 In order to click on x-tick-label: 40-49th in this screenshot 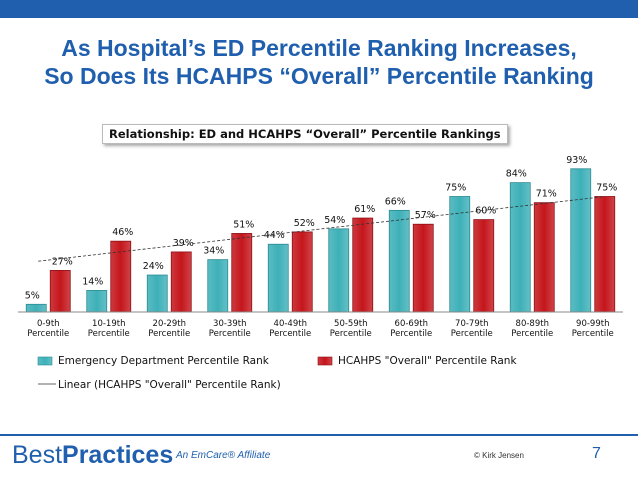, I will do `click(290, 324)`.